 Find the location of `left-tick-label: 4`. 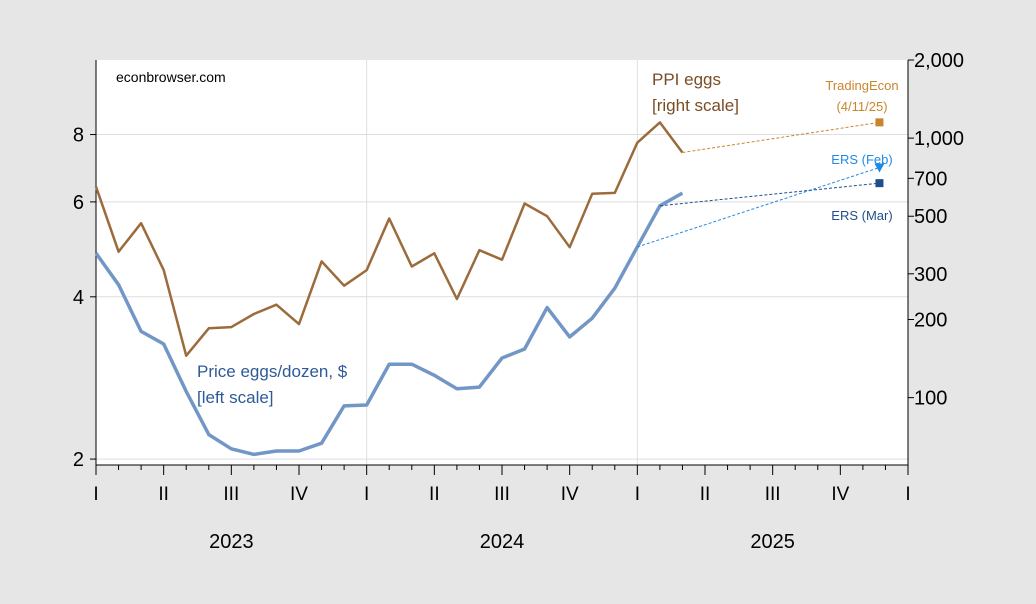

left-tick-label: 4 is located at coordinates (78, 298).